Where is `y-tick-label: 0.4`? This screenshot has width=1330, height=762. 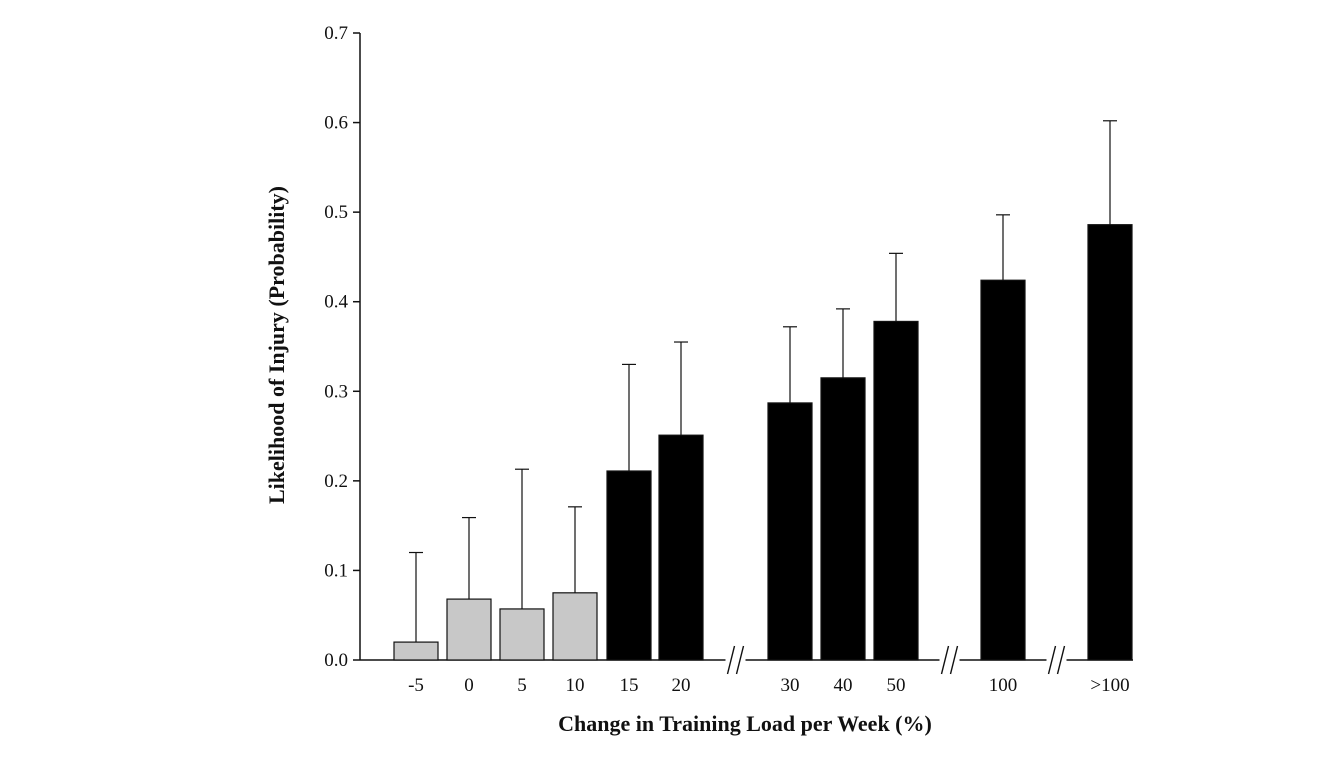 y-tick-label: 0.4 is located at coordinates (336, 302).